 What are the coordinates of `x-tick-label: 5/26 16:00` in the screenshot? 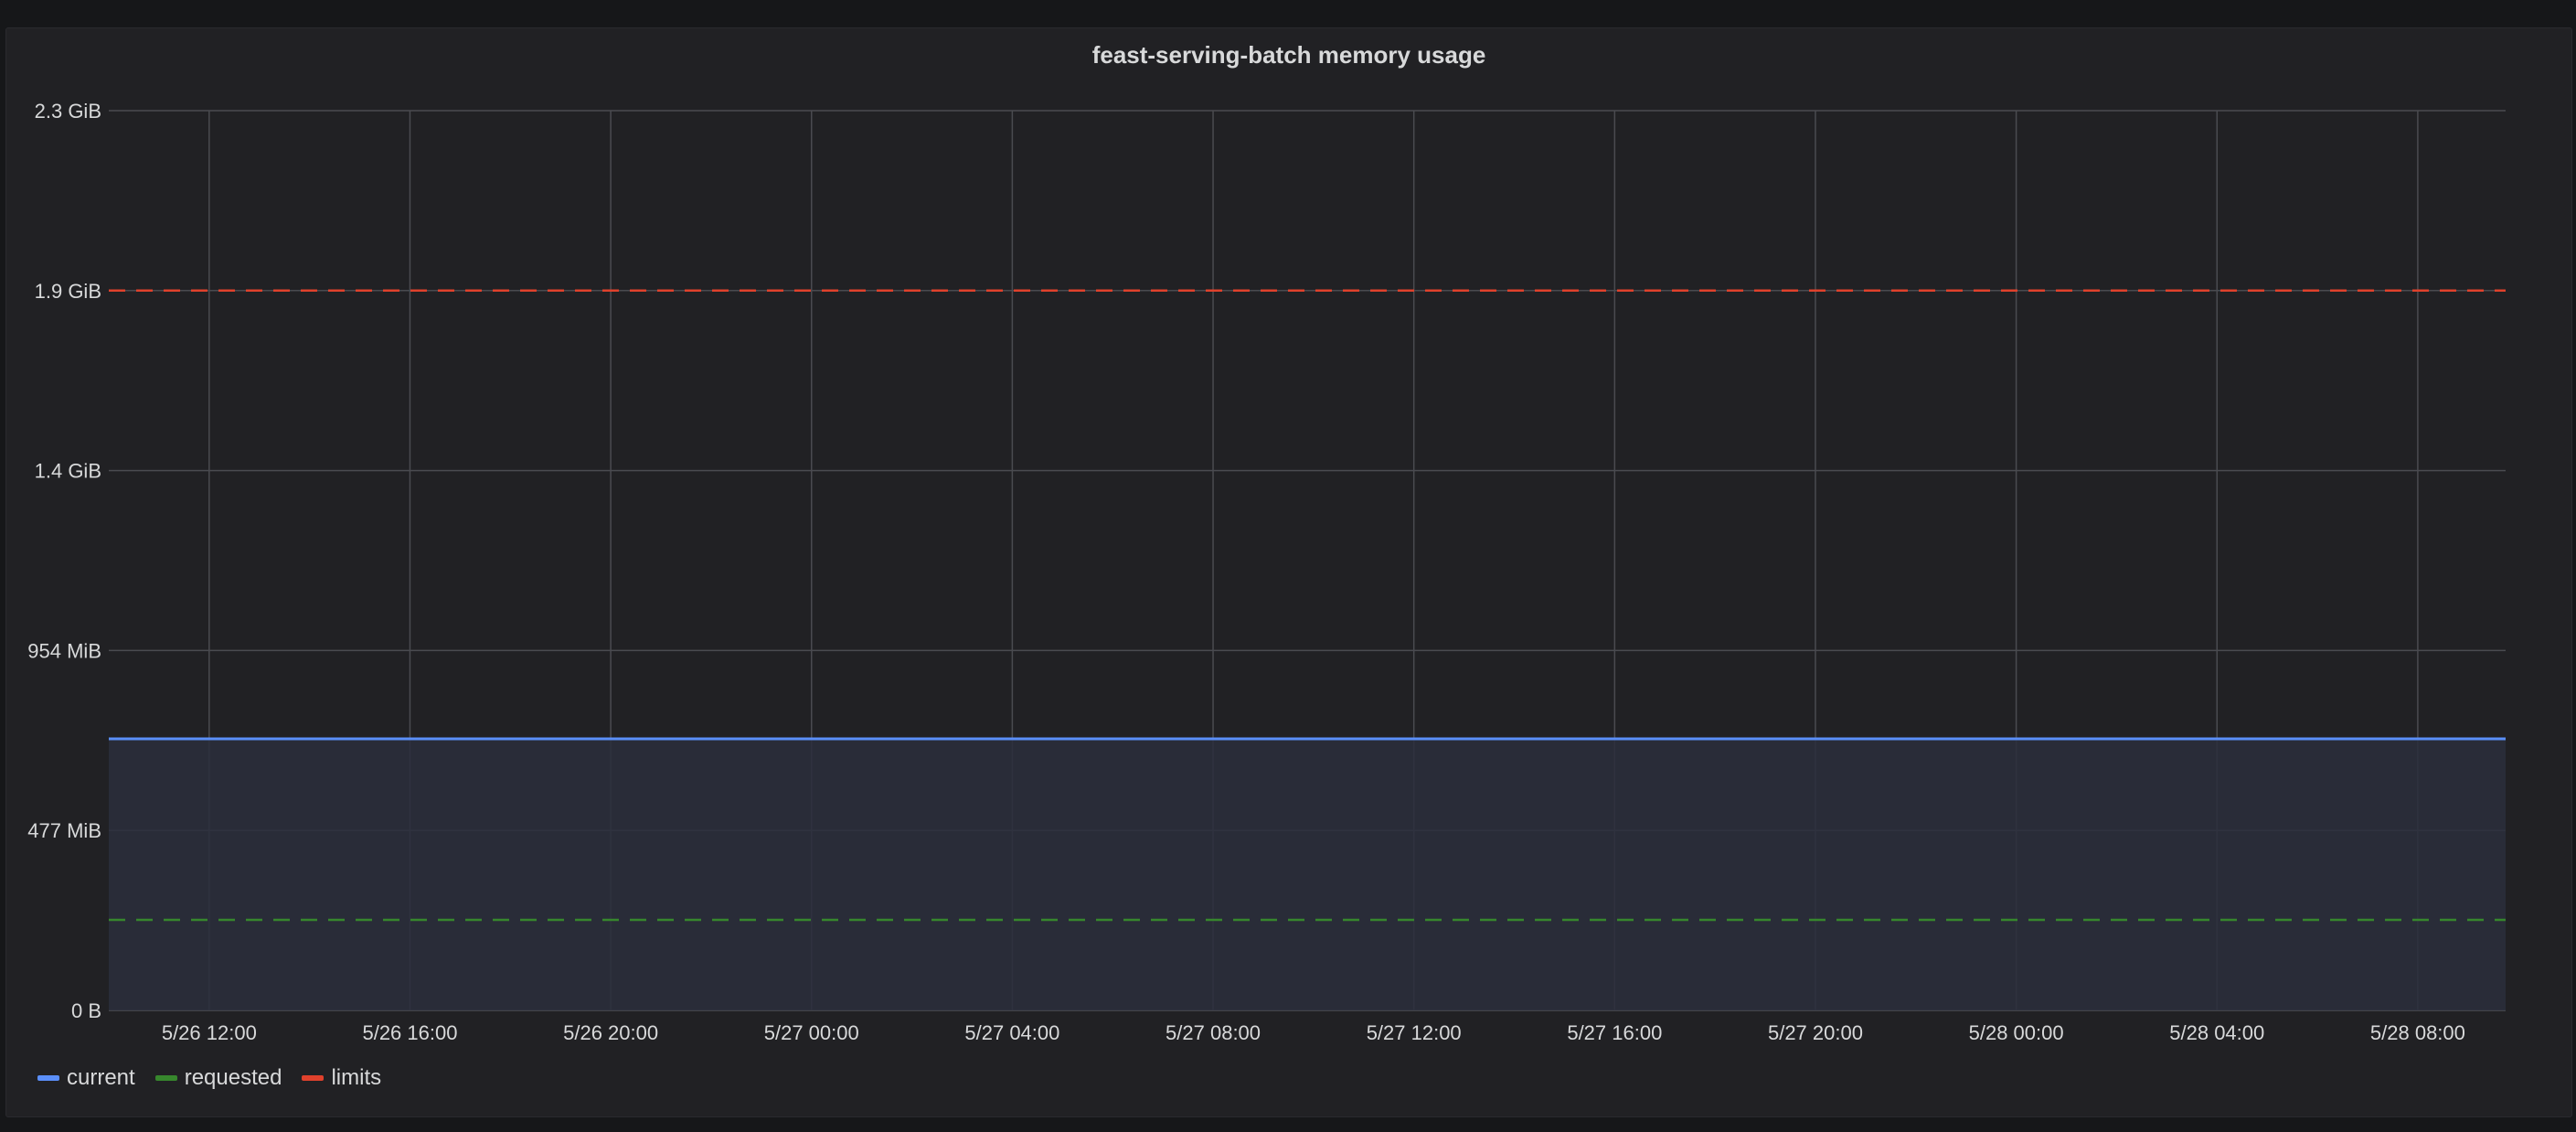 It's located at (409, 1032).